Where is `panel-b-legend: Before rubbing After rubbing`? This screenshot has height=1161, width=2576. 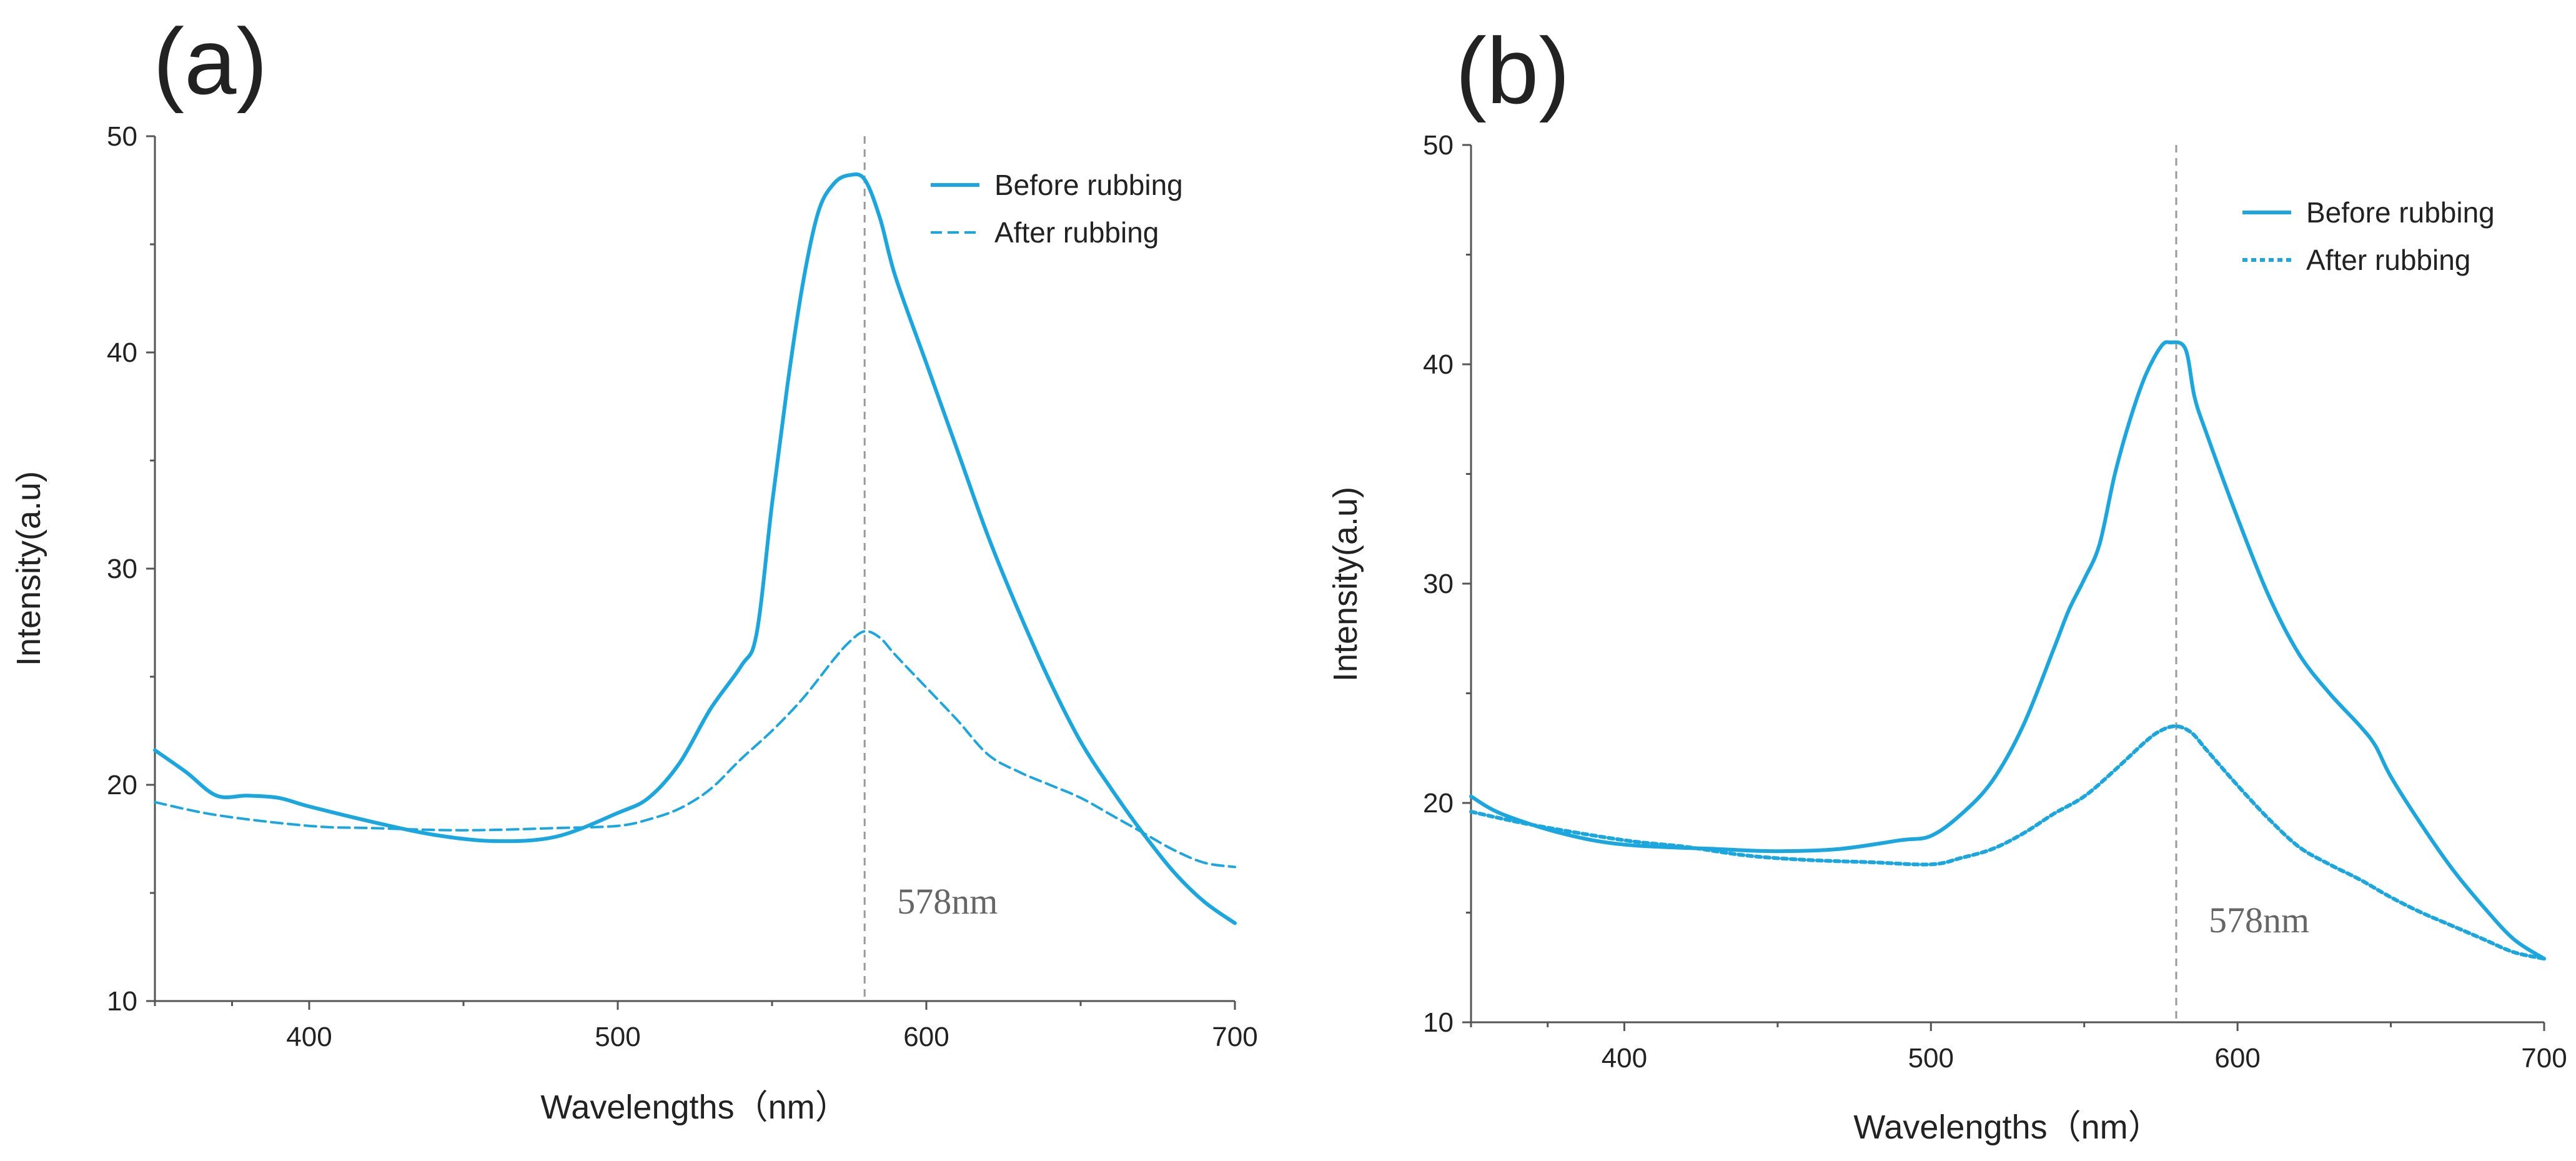 panel-b-legend: Before rubbing After rubbing is located at coordinates (2368, 236).